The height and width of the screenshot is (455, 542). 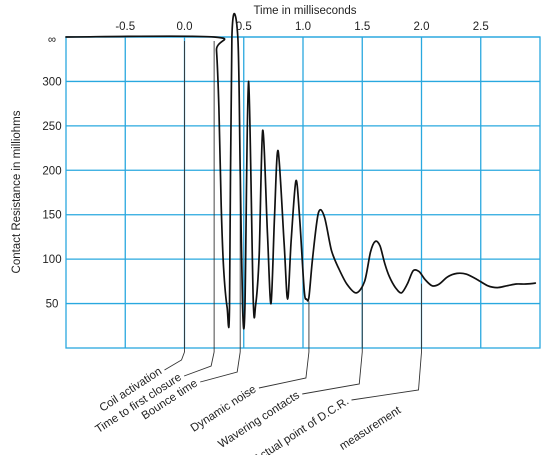 I want to click on x-tick-label: 2.5, so click(x=481, y=27).